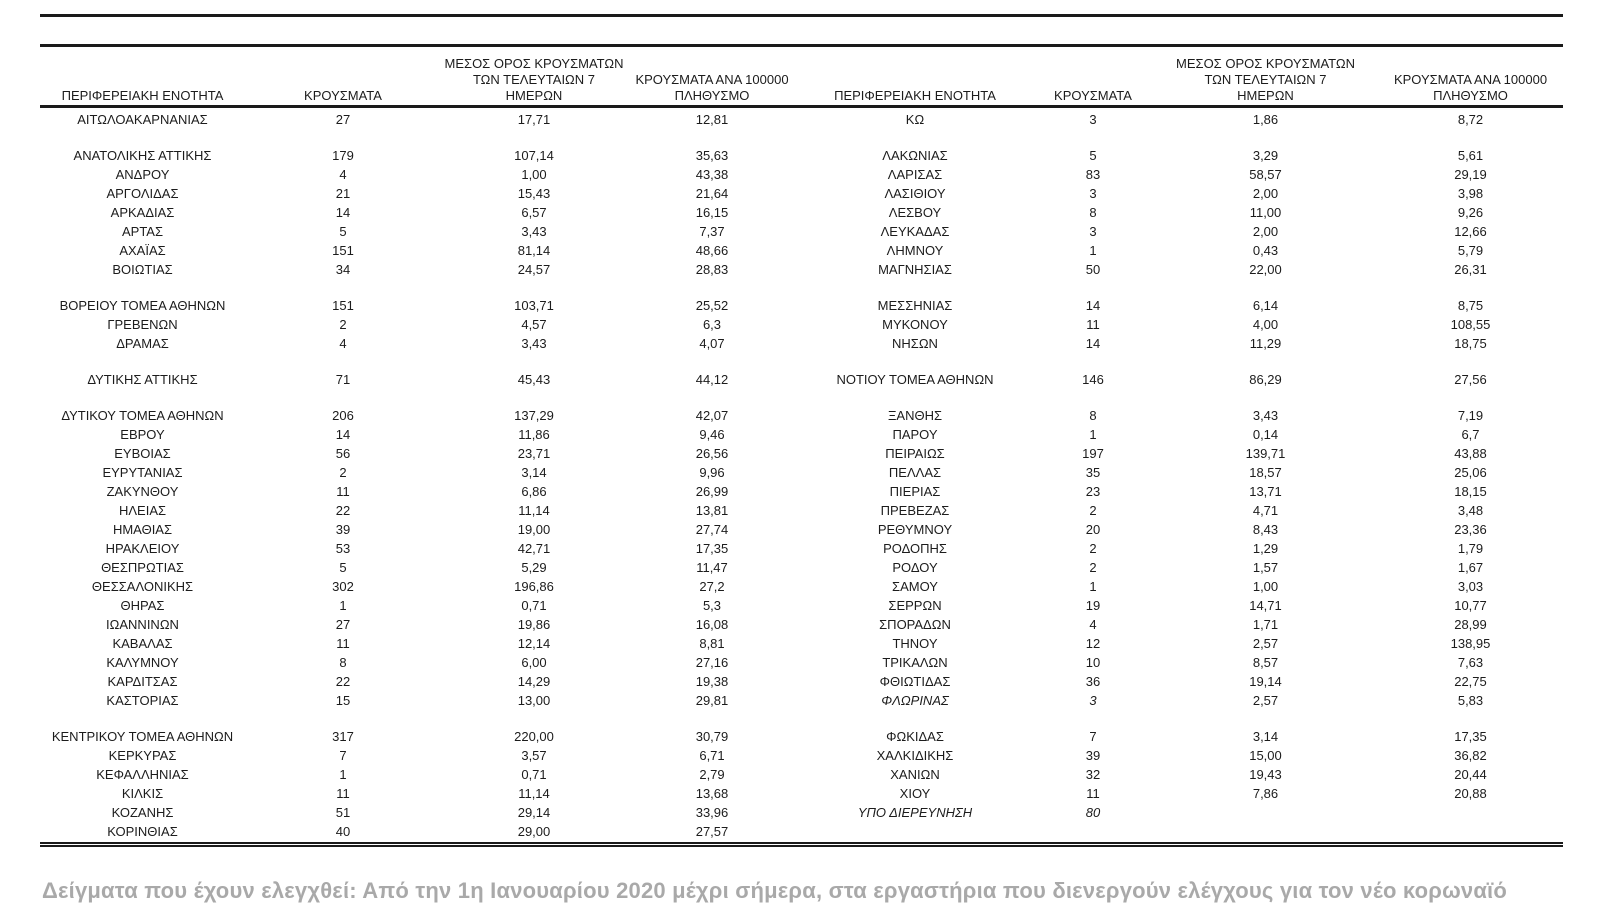 This screenshot has width=1600, height=905. Describe the element at coordinates (534, 491) in the screenshot. I see `table-cell: 6,86` at that location.